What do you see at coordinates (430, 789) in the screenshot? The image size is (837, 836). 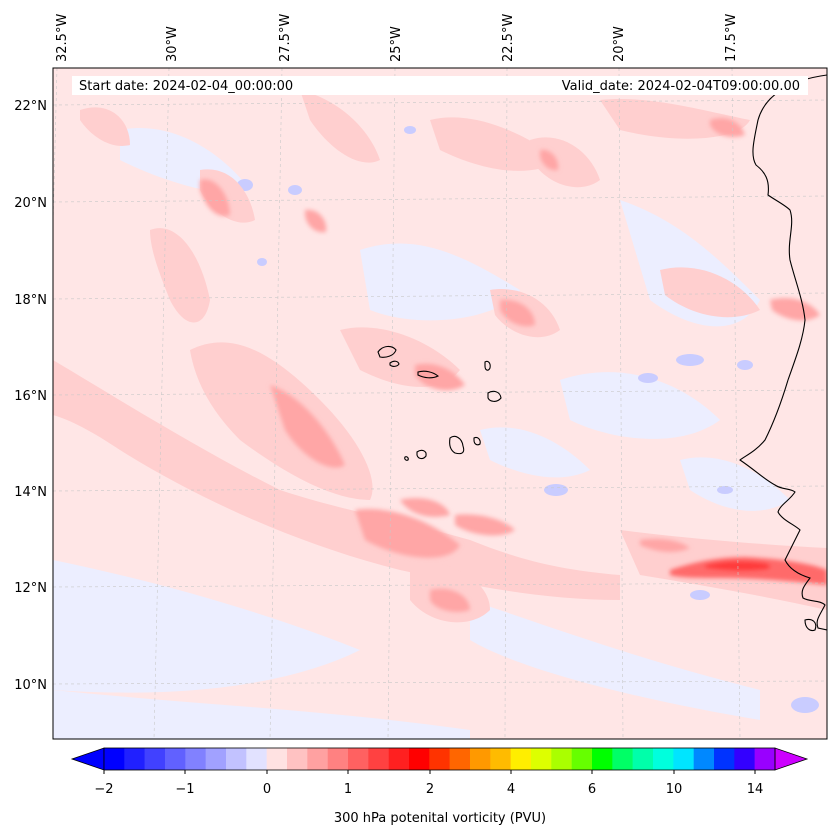 I see `colorbar-tick-label: 2` at bounding box center [430, 789].